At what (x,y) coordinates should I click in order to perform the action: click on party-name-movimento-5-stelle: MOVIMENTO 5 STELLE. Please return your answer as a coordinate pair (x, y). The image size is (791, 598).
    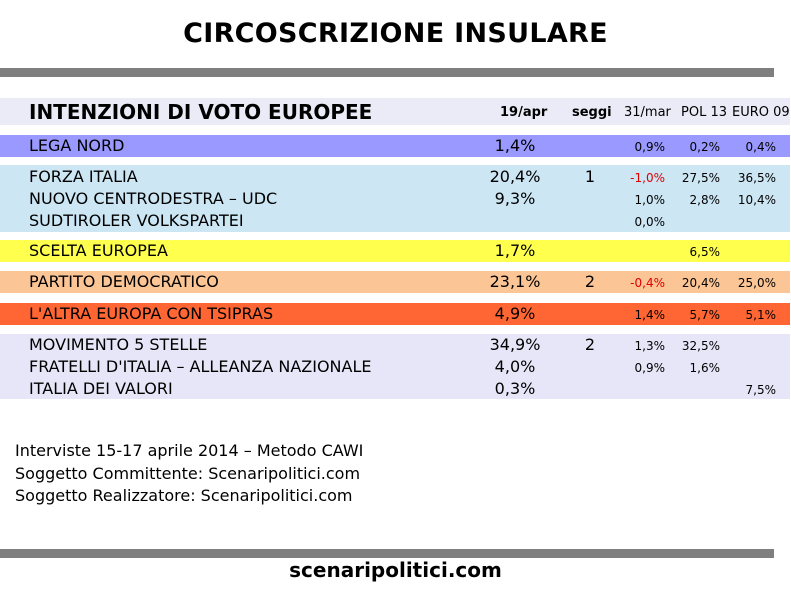
    Looking at the image, I should click on (118, 344).